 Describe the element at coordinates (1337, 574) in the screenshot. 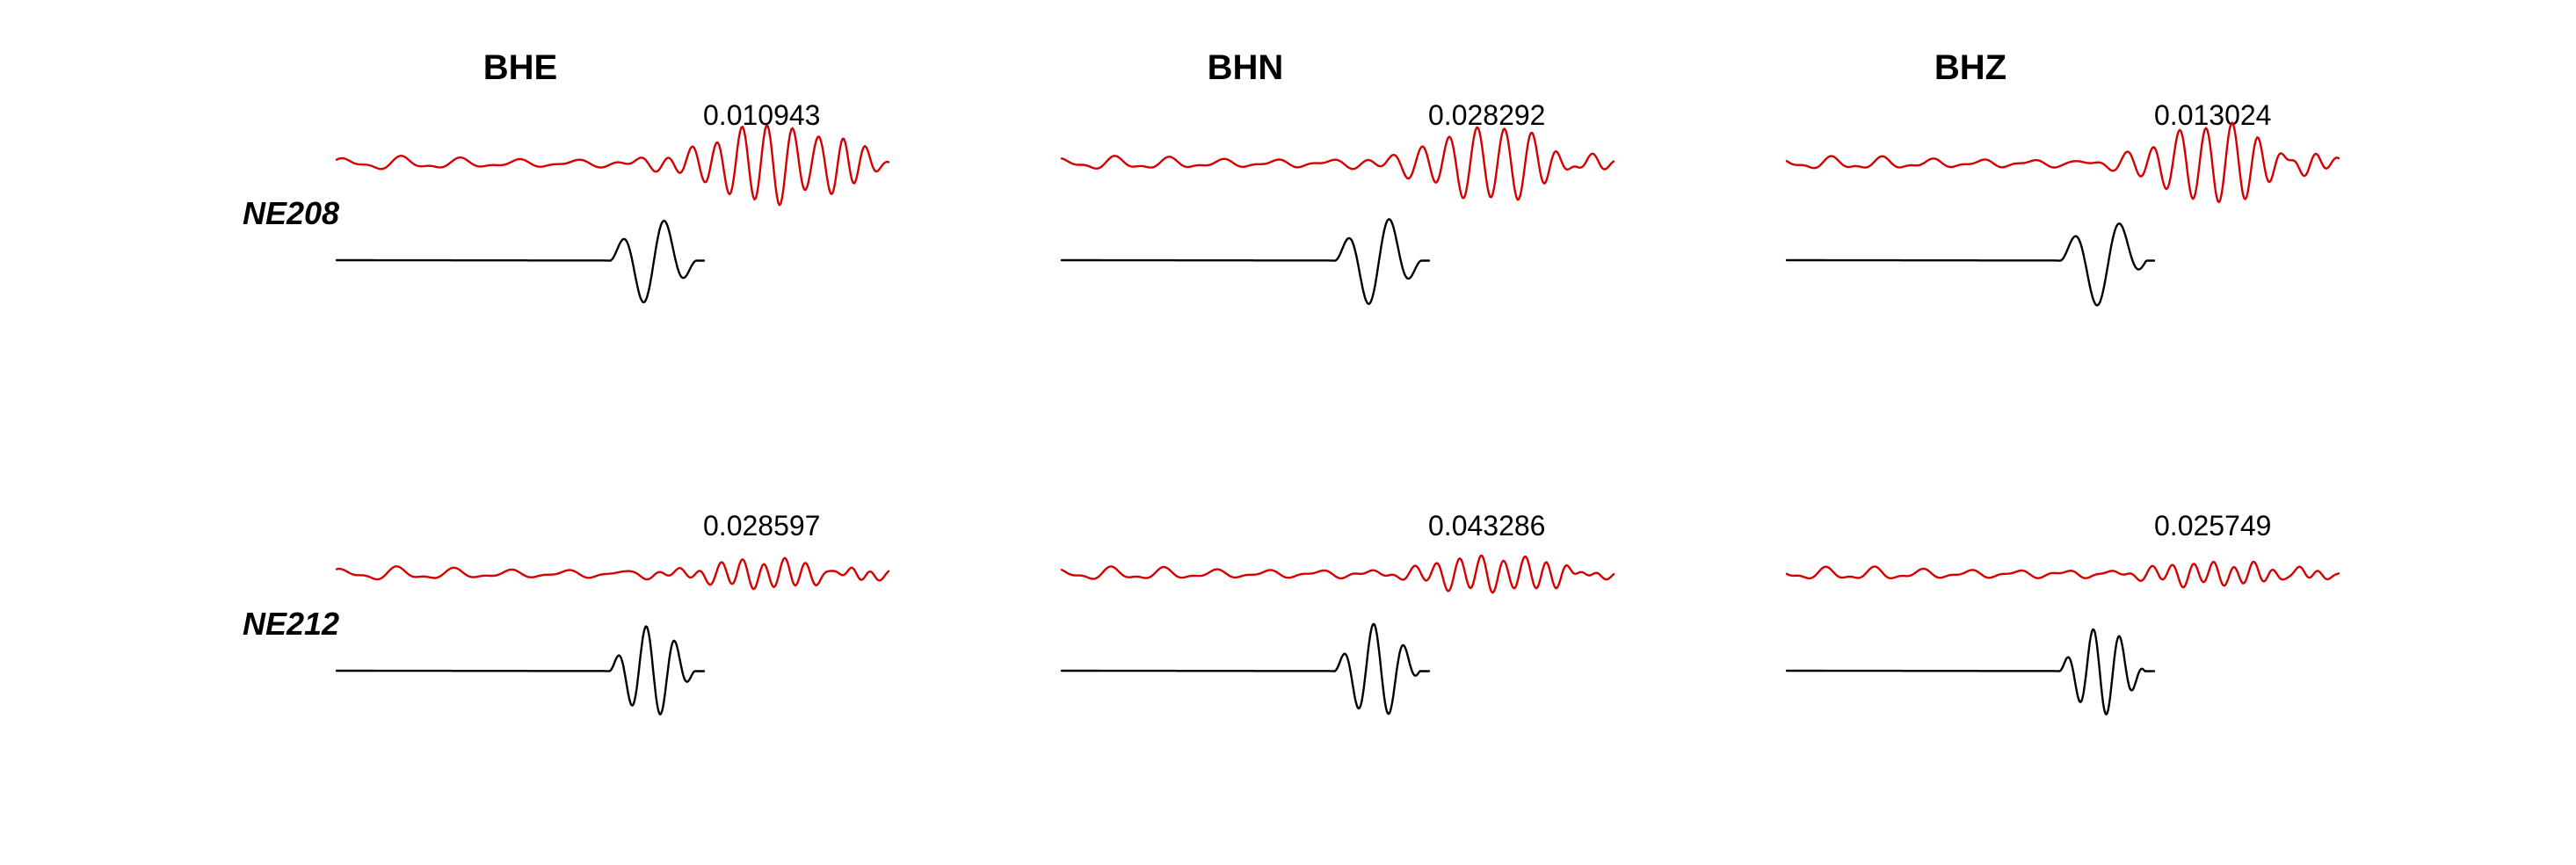

I see `observed-trace-ne212-bhn` at that location.